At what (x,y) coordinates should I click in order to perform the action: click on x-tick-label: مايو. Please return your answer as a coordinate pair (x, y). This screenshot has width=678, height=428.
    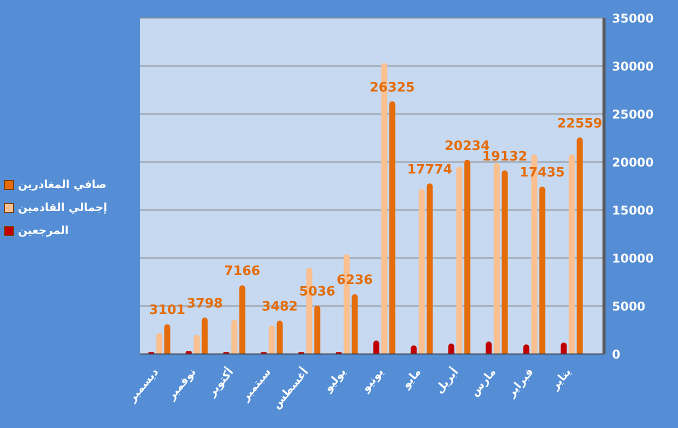
    Looking at the image, I should click on (411, 379).